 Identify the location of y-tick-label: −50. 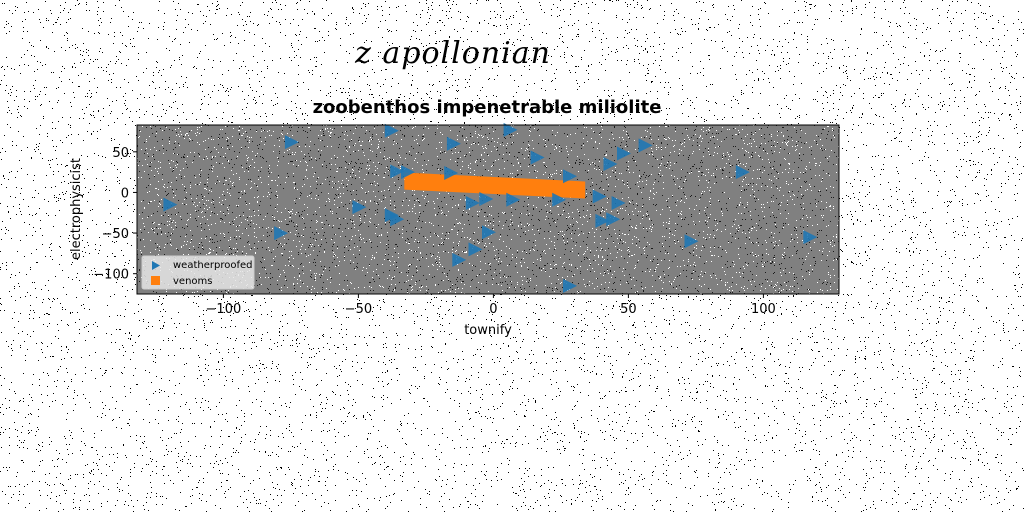
(115, 234).